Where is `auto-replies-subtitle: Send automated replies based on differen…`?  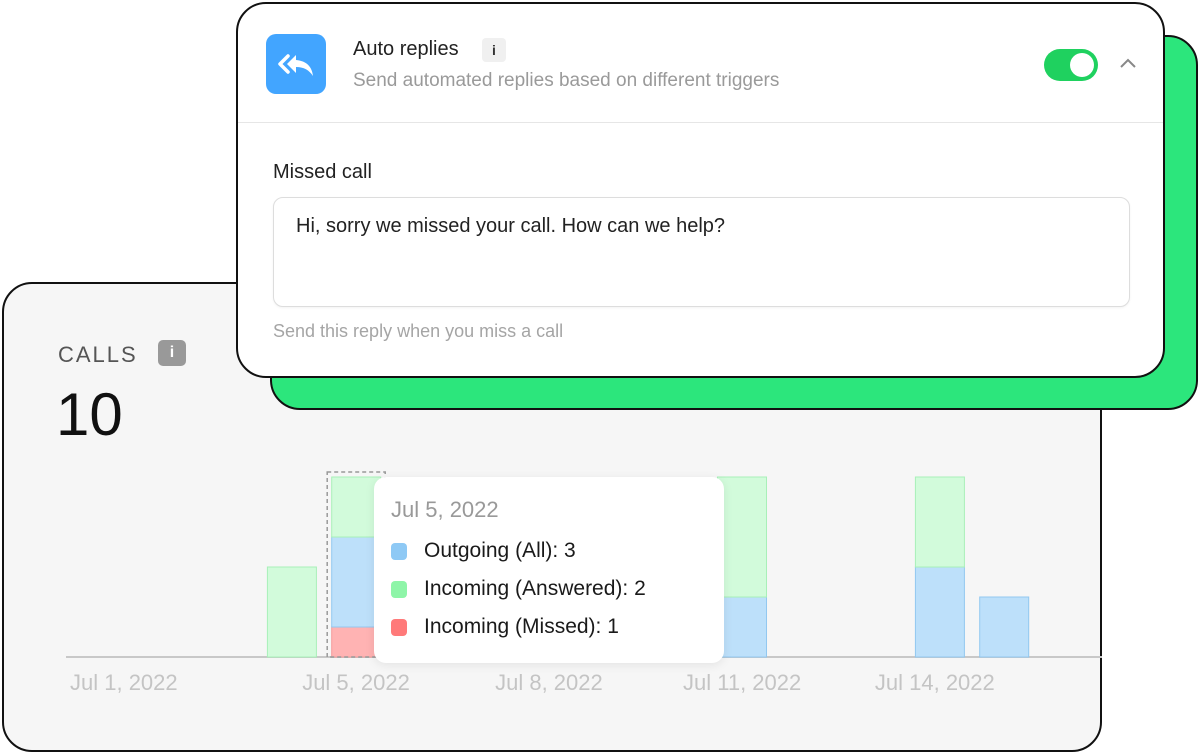 auto-replies-subtitle: Send automated replies based on differen… is located at coordinates (566, 80).